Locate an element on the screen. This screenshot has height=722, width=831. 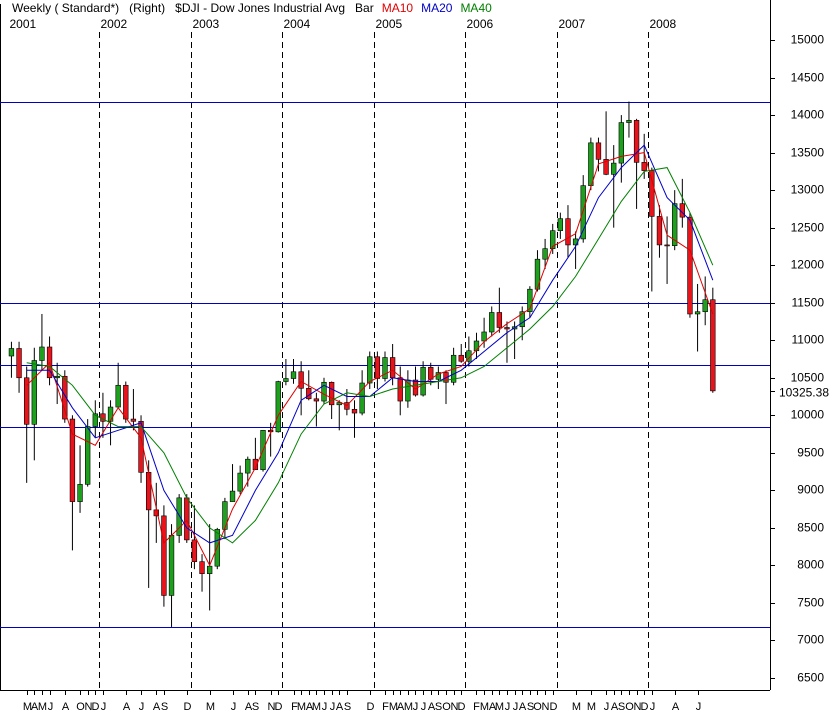
y-tick-label: 12500 is located at coordinates (808, 228).